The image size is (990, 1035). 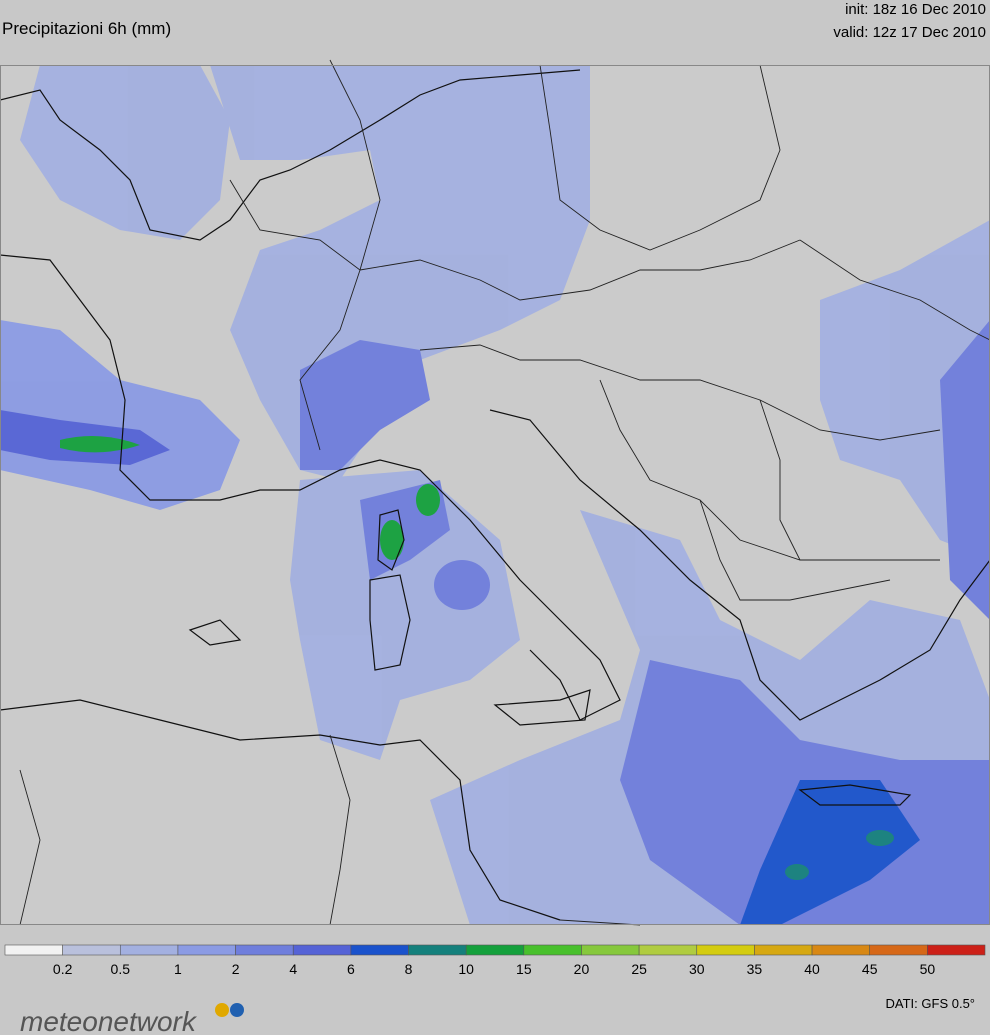 I want to click on colorbar-label: 4, so click(x=293, y=969).